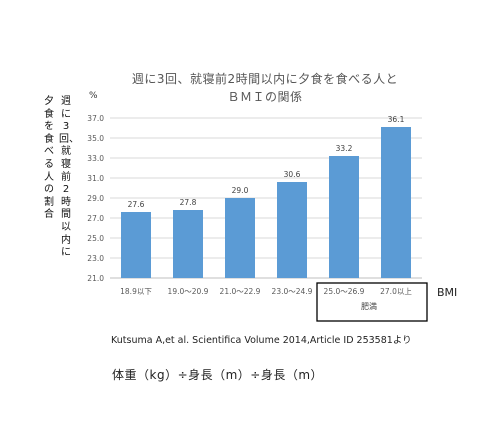  I want to click on obese-group-label: 肥満, so click(369, 306).